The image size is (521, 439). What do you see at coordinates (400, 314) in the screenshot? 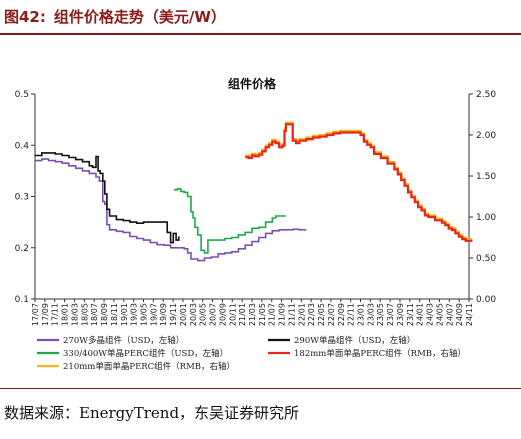
I see `x-tick-label: 23/09` at bounding box center [400, 314].